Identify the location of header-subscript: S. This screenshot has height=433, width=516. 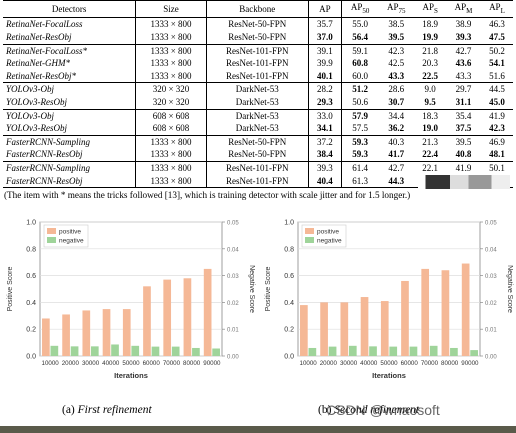
(435, 10).